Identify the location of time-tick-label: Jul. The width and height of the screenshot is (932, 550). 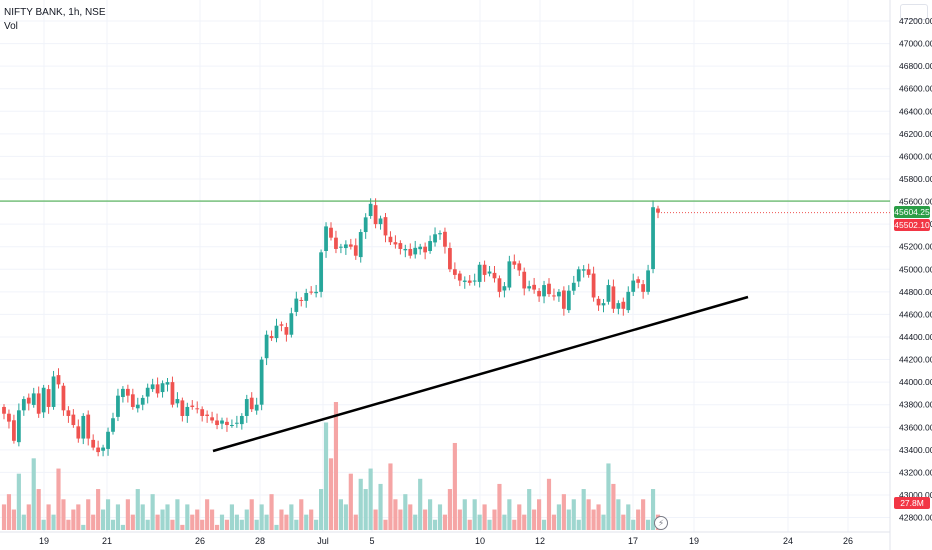
(323, 541).